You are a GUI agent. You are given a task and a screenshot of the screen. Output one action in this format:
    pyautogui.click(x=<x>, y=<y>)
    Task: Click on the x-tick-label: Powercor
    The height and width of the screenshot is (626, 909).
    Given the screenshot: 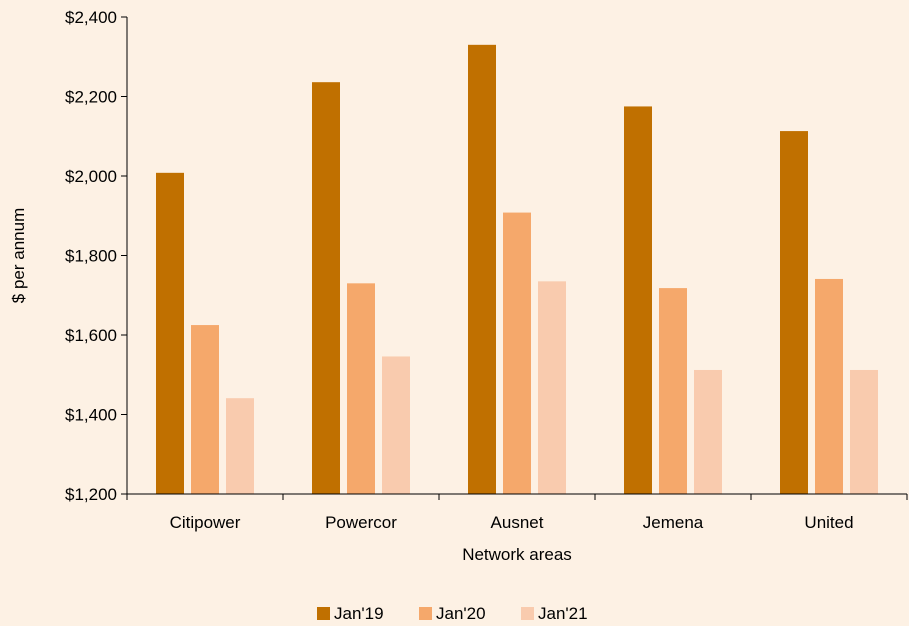 What is the action you would take?
    pyautogui.click(x=361, y=522)
    